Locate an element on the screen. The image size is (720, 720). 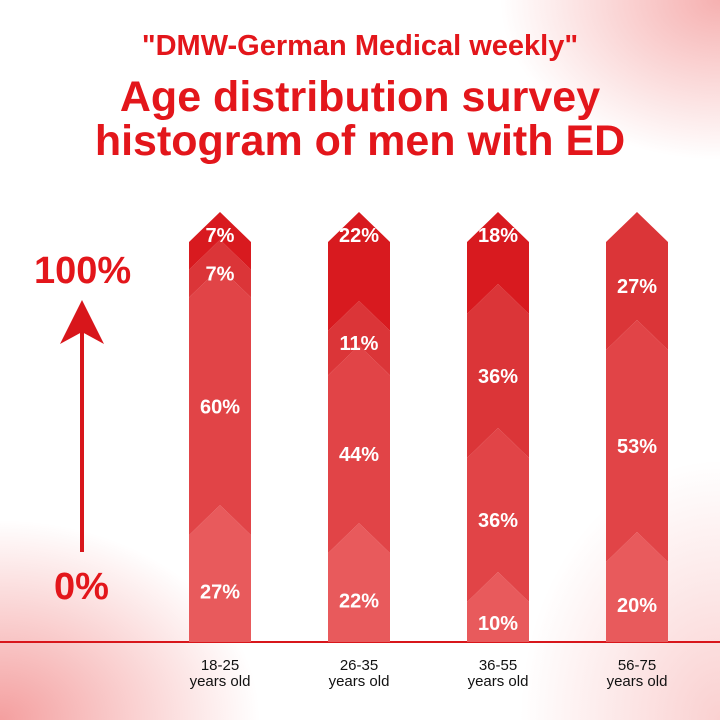
x-tick-range: 56-75 is located at coordinates (637, 665).